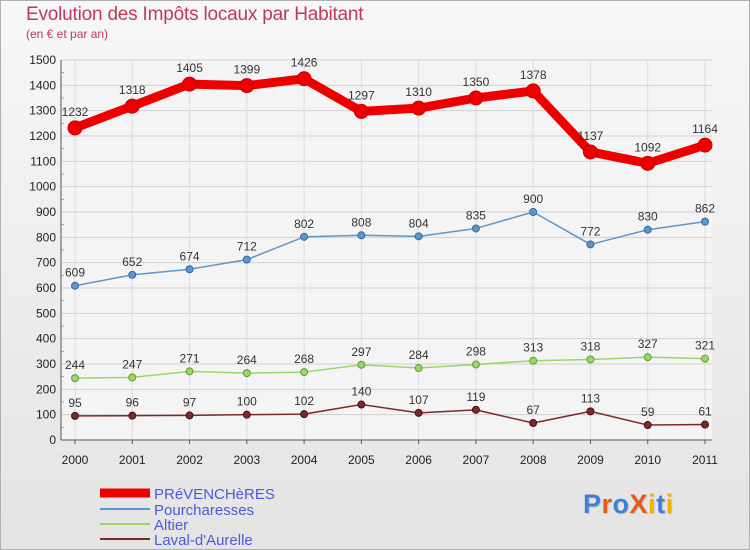  I want to click on y-tick-label: 300, so click(46, 364).